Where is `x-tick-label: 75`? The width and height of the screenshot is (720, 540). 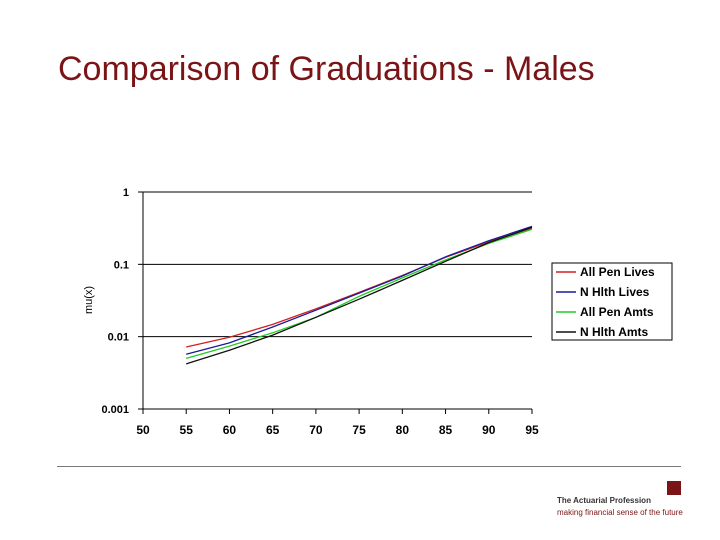 x-tick-label: 75 is located at coordinates (359, 430).